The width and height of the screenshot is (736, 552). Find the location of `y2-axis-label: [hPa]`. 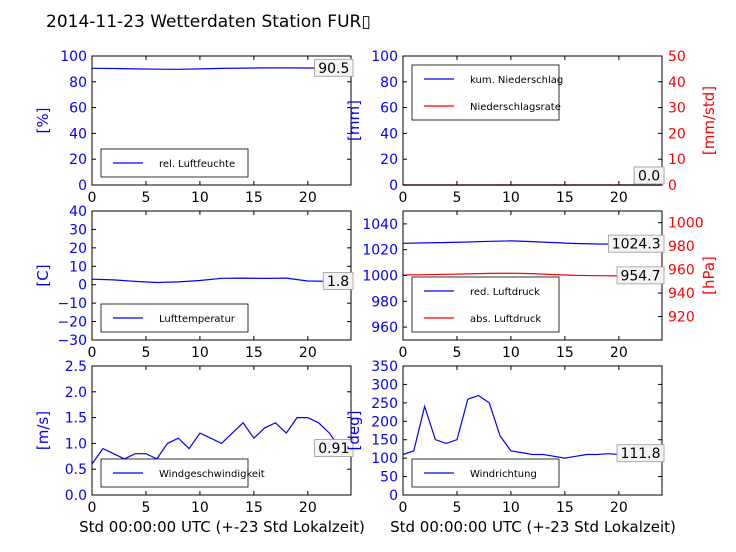

y2-axis-label: [hPa] is located at coordinates (709, 275).